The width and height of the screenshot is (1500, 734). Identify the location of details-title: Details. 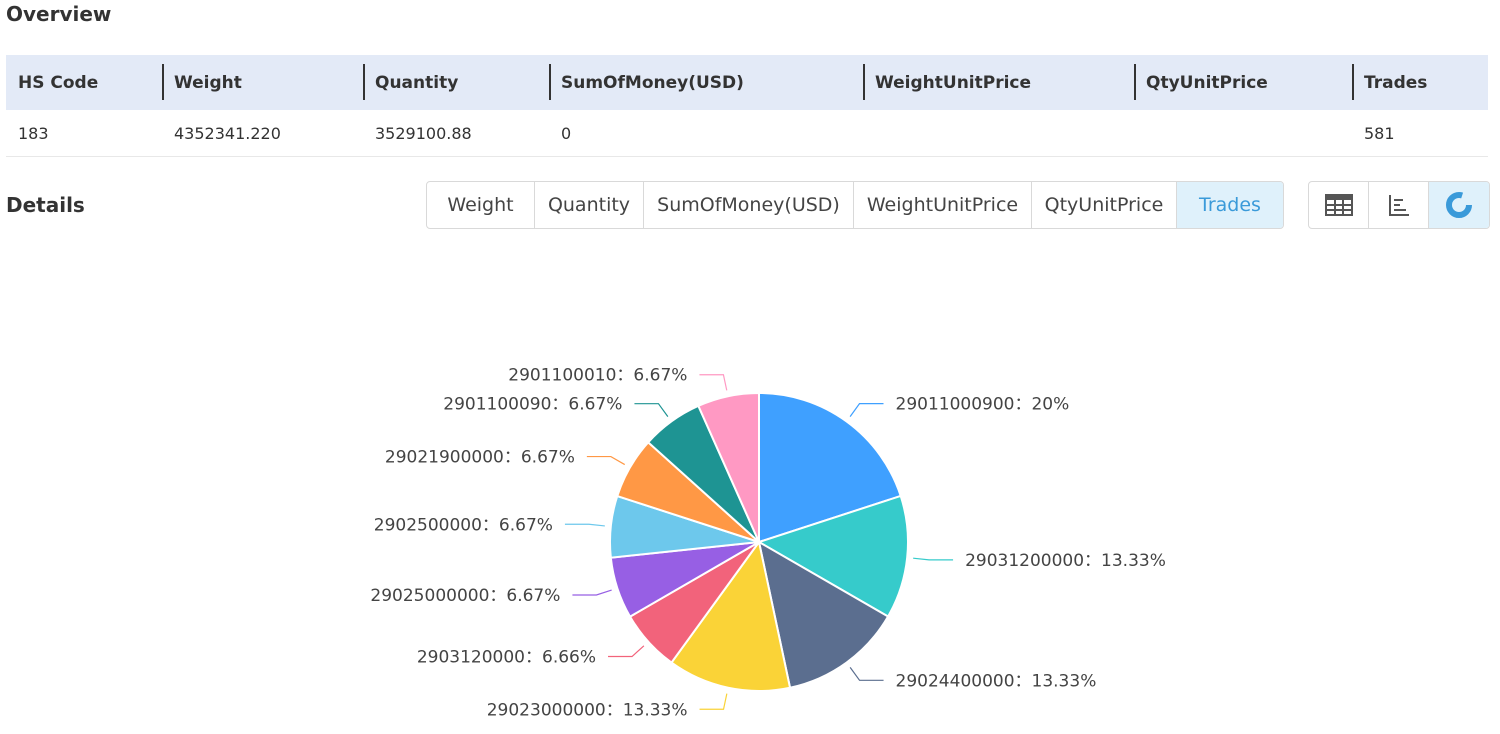
(45, 205).